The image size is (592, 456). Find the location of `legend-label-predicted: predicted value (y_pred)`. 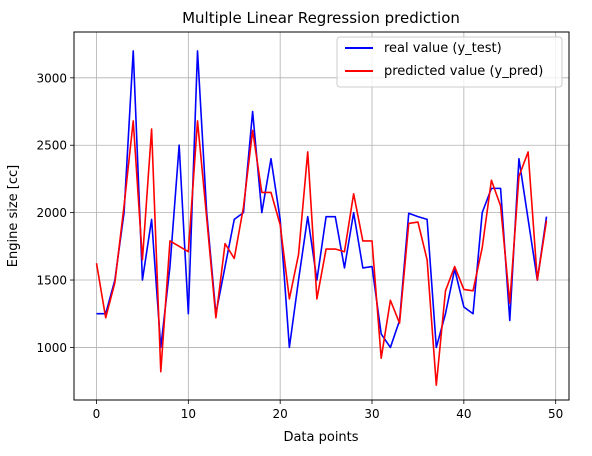

legend-label-predicted: predicted value (y_pred) is located at coordinates (463, 71).